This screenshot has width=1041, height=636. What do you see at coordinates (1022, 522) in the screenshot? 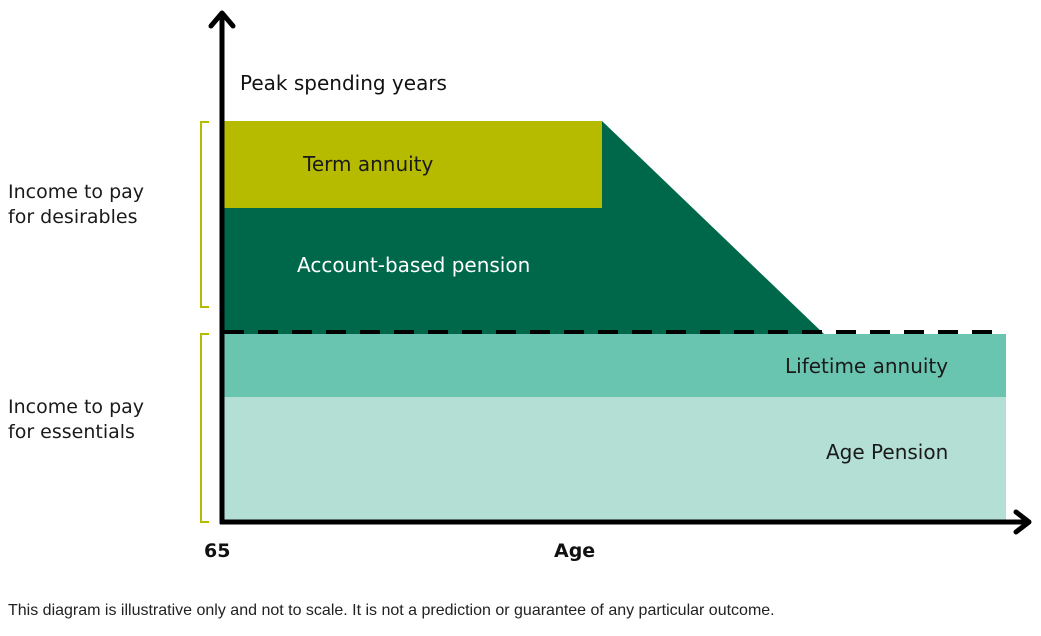
I see `x-axis-arrow-icon` at bounding box center [1022, 522].